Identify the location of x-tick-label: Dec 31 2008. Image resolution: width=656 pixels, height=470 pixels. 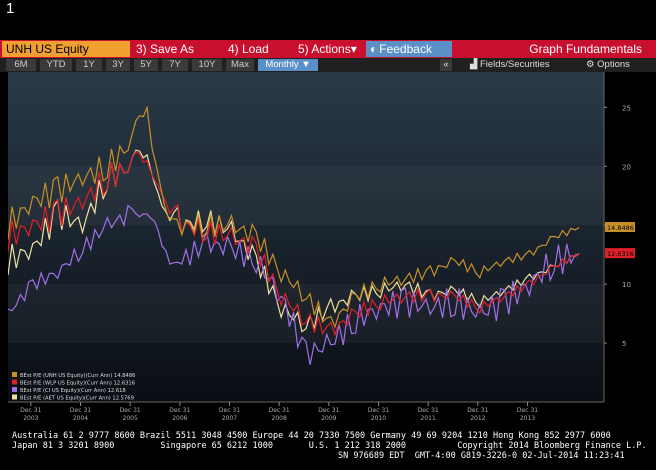
(279, 414).